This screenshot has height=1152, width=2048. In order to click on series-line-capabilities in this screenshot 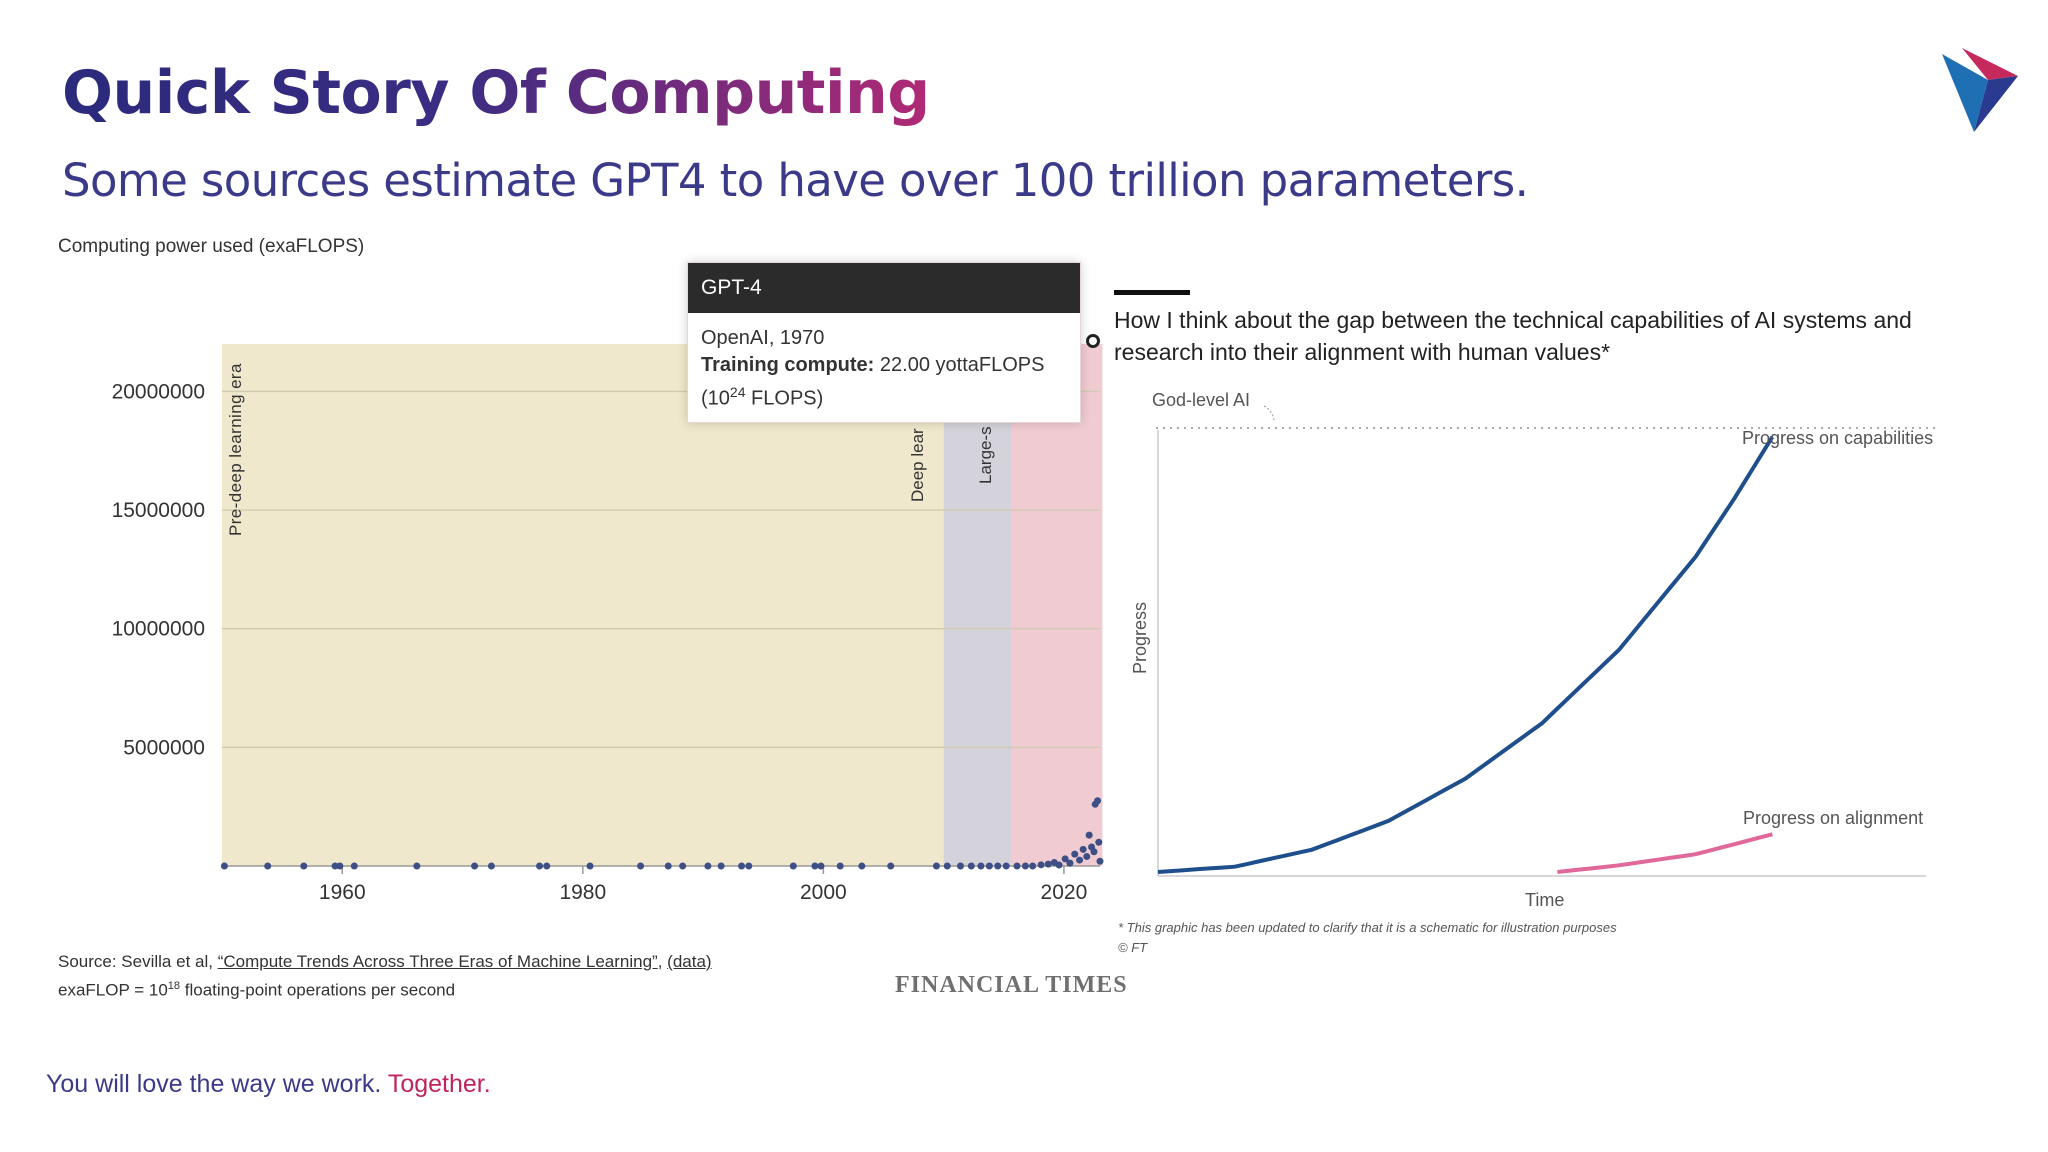, I will do `click(1466, 654)`.